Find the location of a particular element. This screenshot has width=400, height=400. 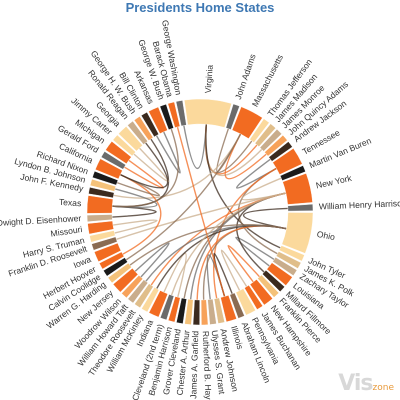

arc-pennsylvania is located at coordinates (245, 302).